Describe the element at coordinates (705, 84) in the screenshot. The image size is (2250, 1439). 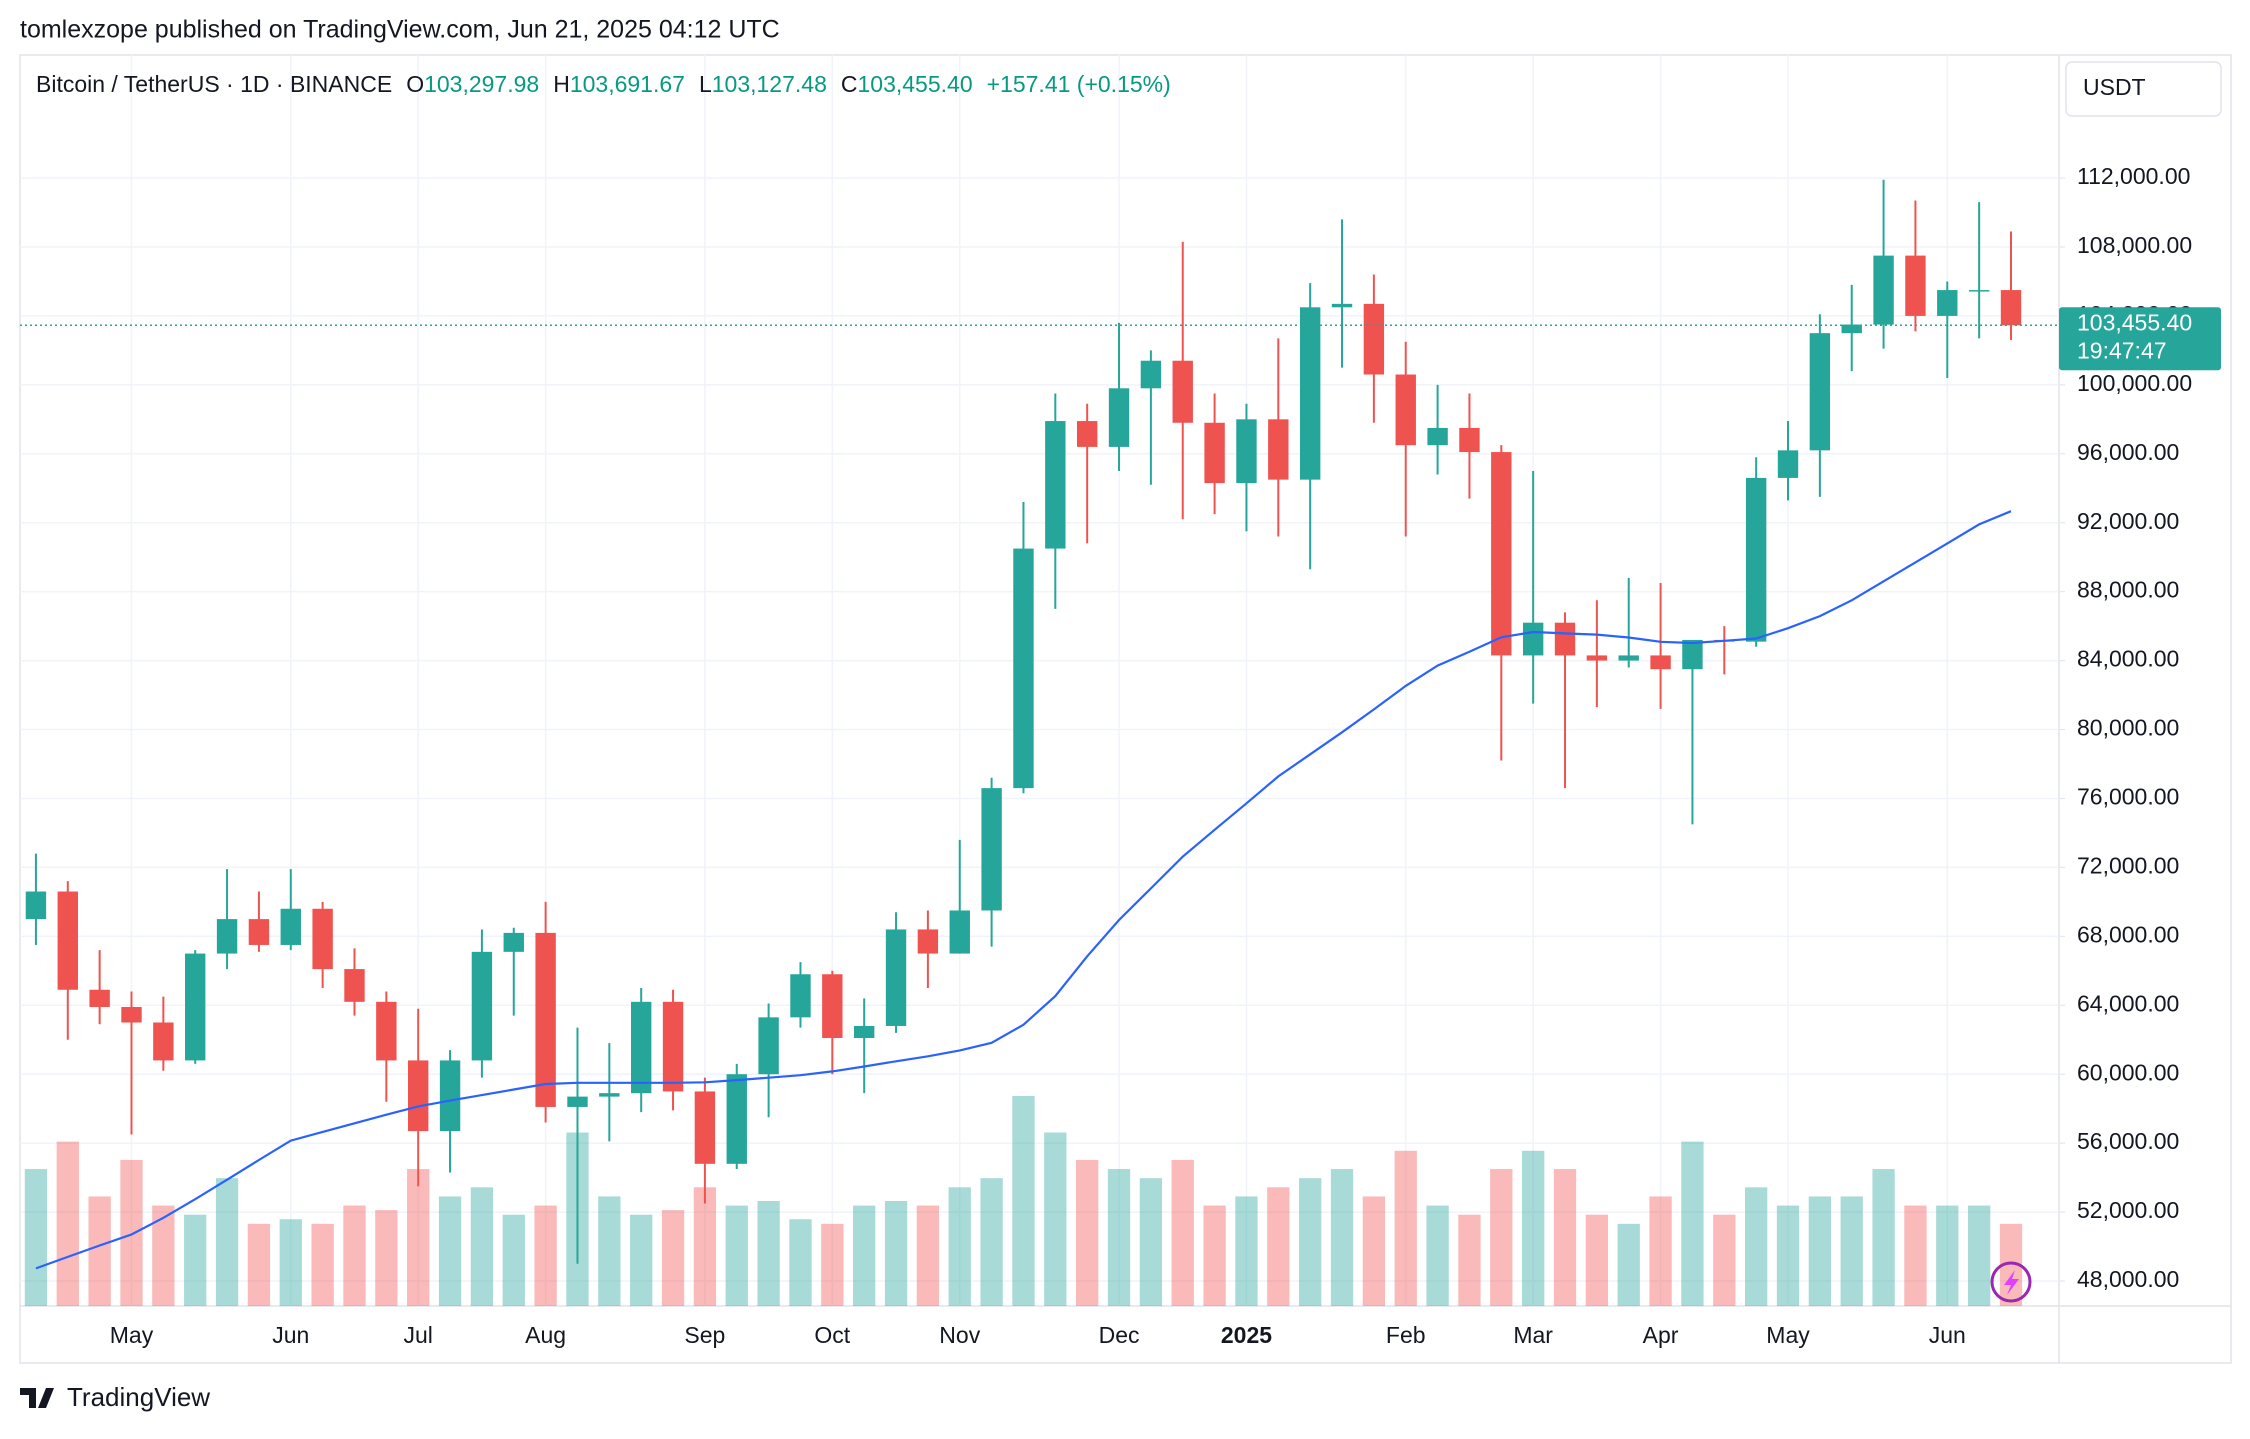
I see `low-label: L` at that location.